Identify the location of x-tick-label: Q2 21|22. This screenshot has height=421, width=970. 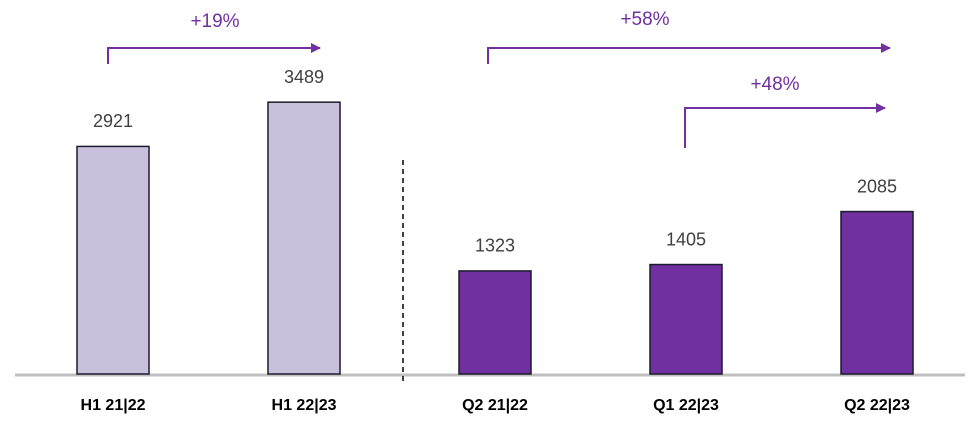
(495, 405).